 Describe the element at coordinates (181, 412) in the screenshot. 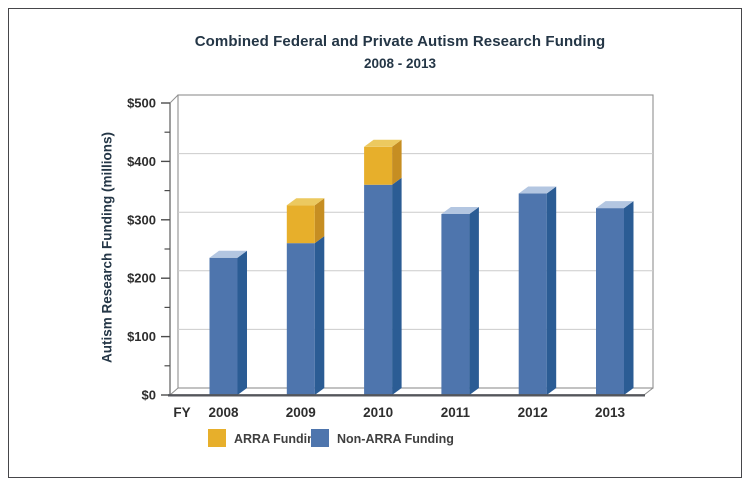

I see `x-axis-prefix-label: FY` at that location.